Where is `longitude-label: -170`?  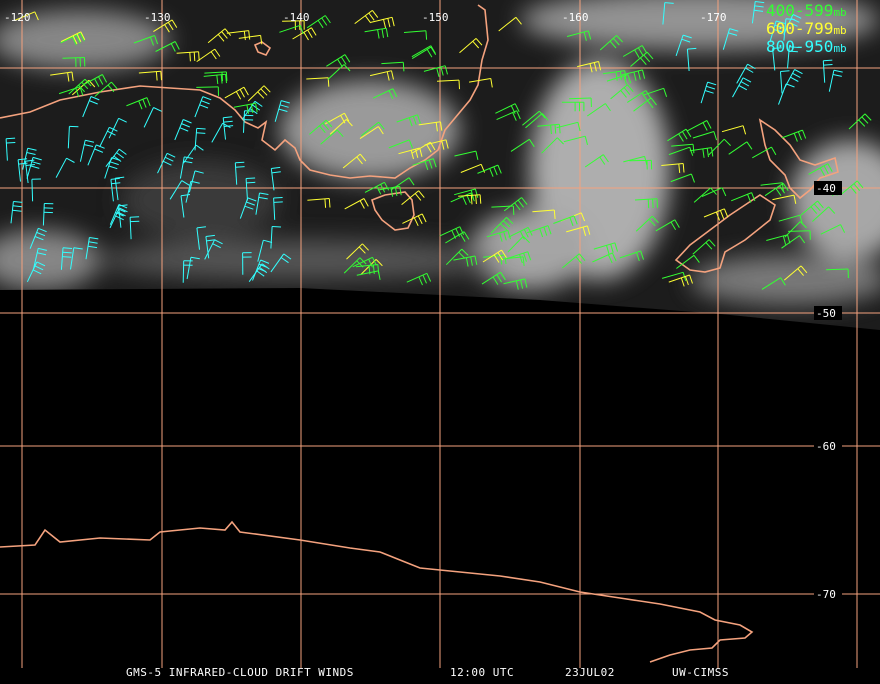 longitude-label: -170 is located at coordinates (713, 17).